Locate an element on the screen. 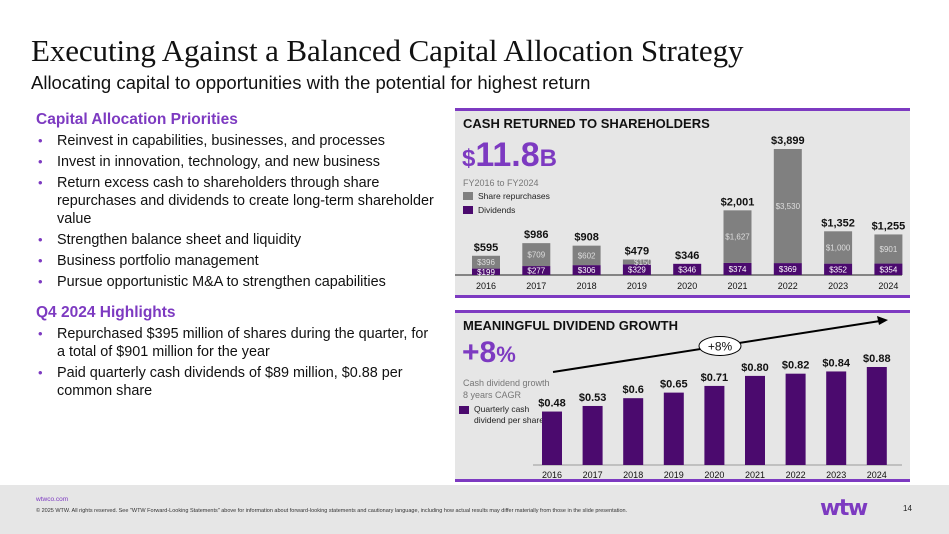 The image size is (949, 534). total-value-label: $3,899 is located at coordinates (788, 141).